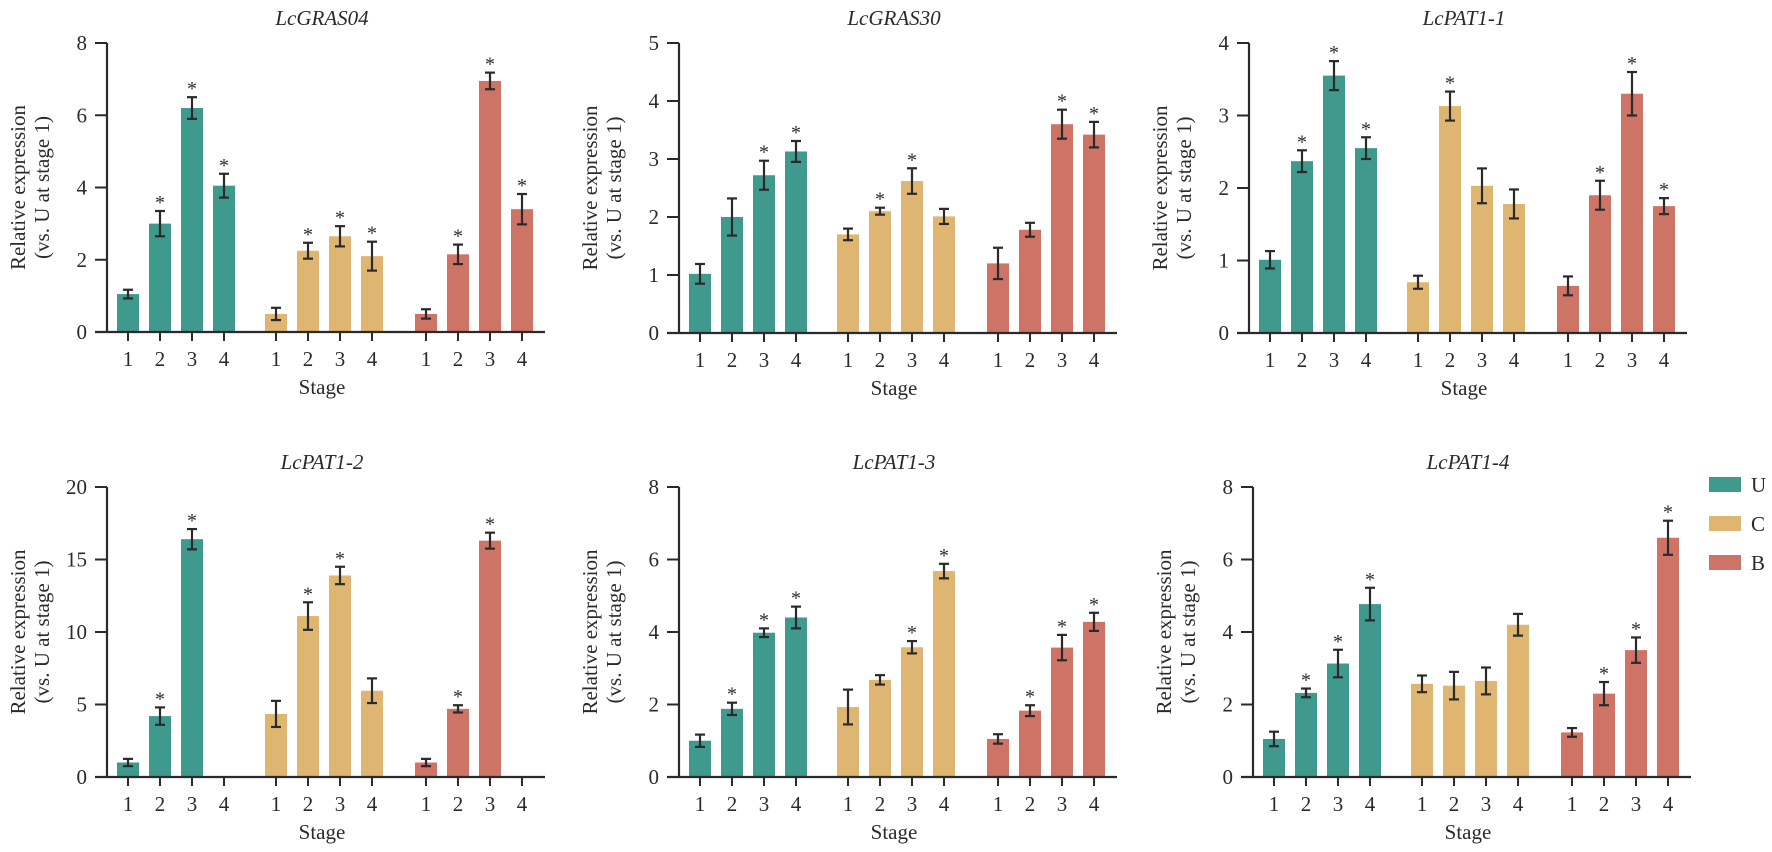  I want to click on panel-title: LcPAT1-1, so click(1464, 18).